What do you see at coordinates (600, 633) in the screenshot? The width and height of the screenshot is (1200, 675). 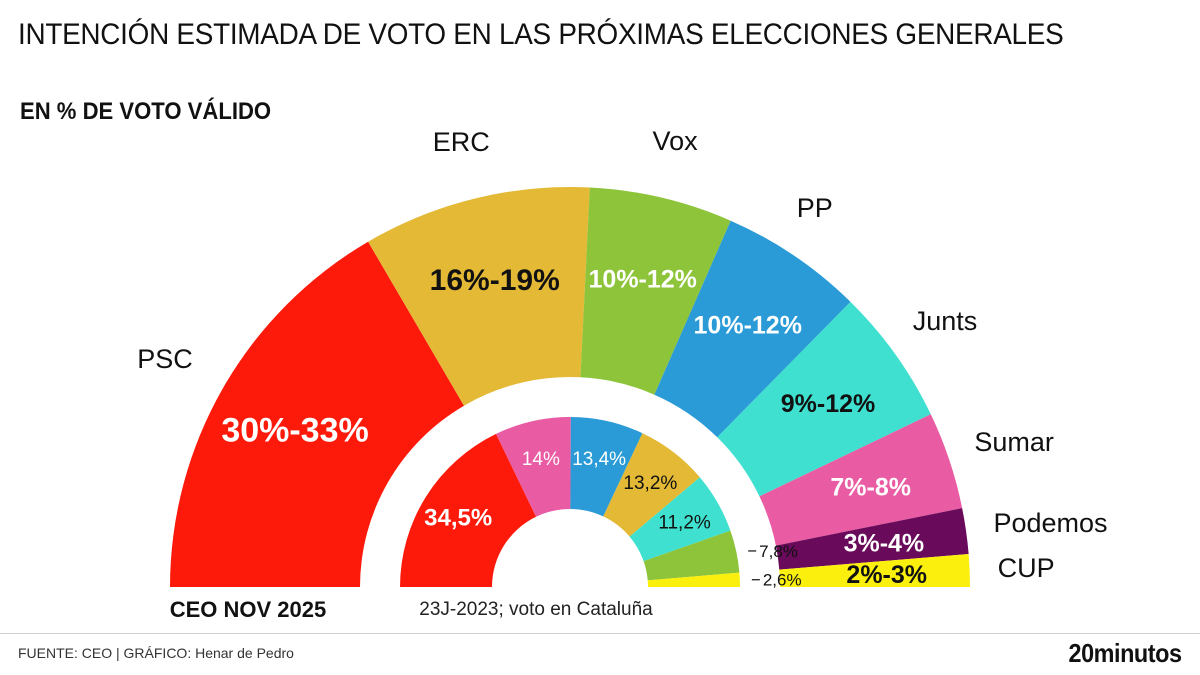 I see `footer-divider` at bounding box center [600, 633].